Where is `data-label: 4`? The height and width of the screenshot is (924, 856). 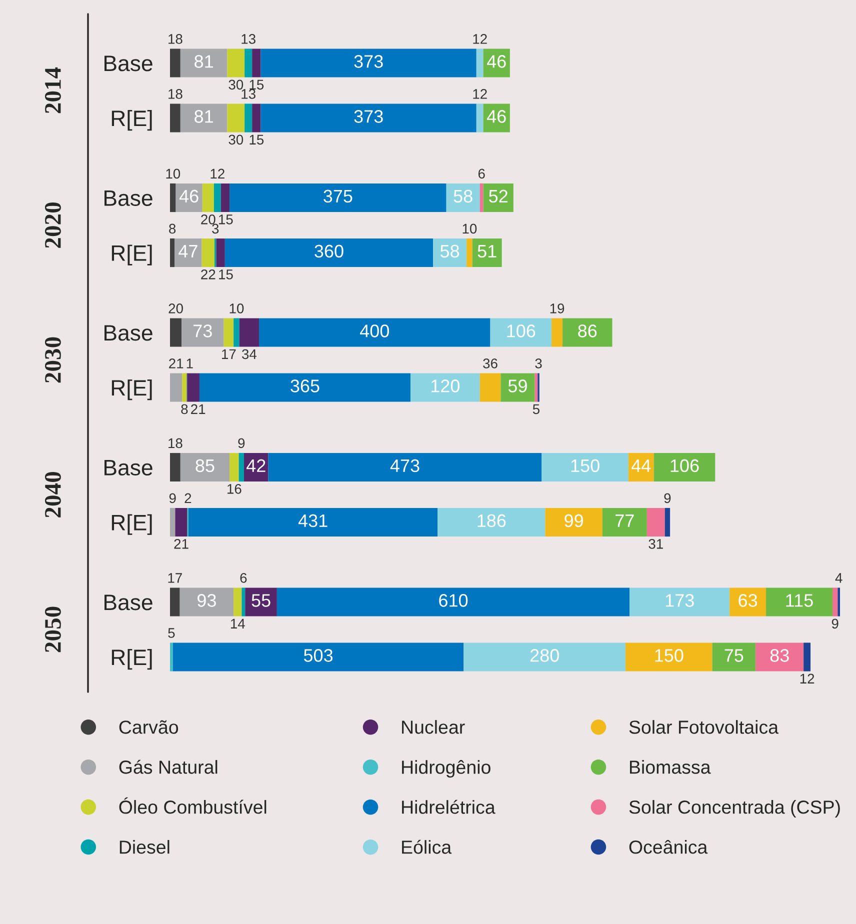
data-label: 4 is located at coordinates (838, 578).